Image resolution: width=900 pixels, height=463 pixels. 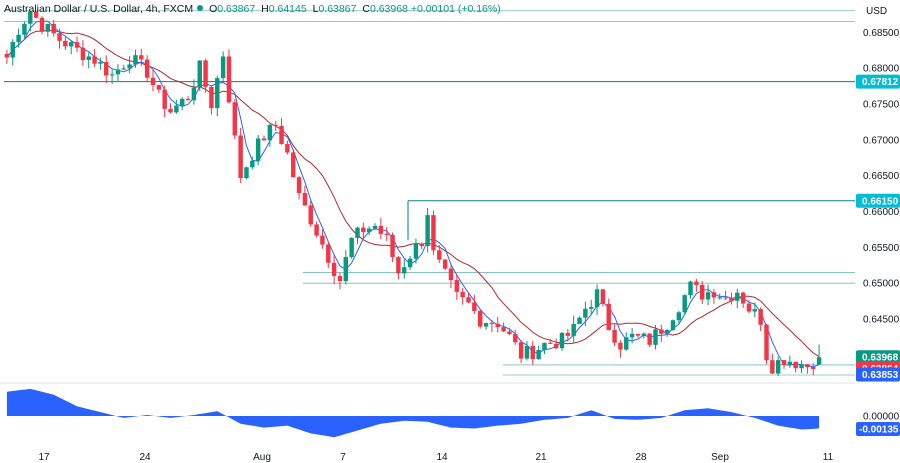 What do you see at coordinates (881, 69) in the screenshot?
I see `price-tick-label: 0.68000` at bounding box center [881, 69].